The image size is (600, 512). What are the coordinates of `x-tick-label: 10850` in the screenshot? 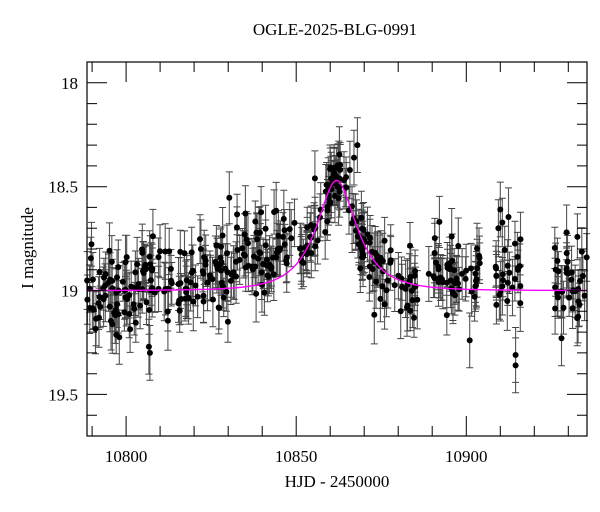 It's located at (296, 456).